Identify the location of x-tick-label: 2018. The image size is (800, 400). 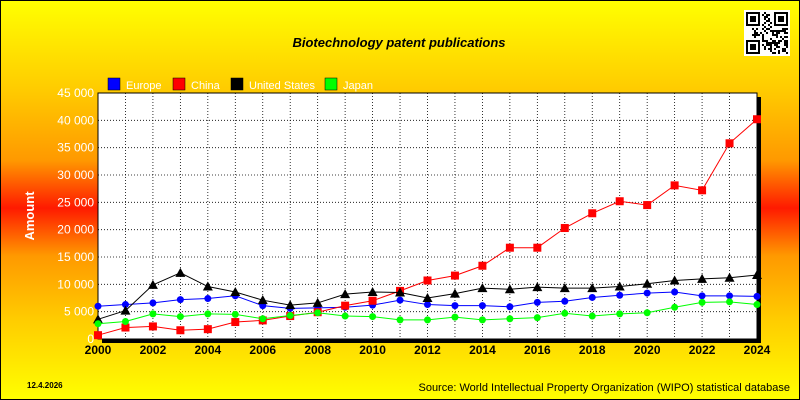
(592, 350).